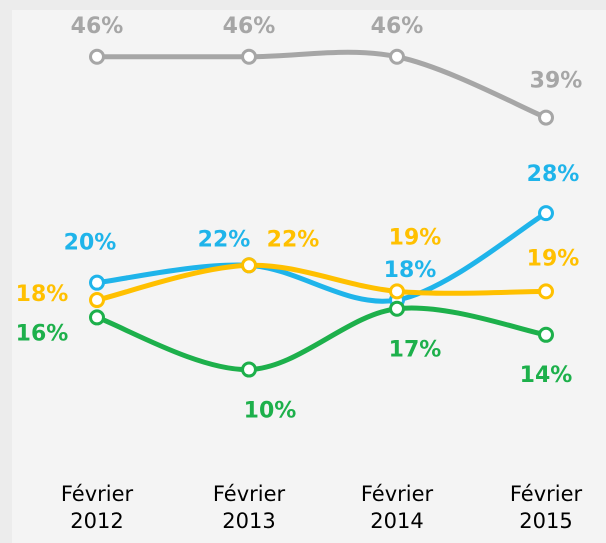 This screenshot has width=606, height=543. Describe the element at coordinates (42, 333) in the screenshot. I see `value-label: 16%` at that location.